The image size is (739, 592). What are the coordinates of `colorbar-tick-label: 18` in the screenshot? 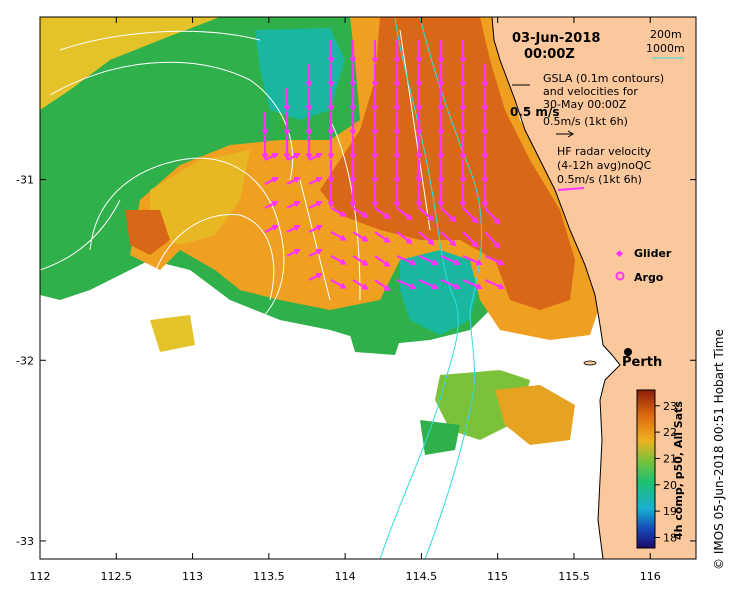 It's located at (670, 537).